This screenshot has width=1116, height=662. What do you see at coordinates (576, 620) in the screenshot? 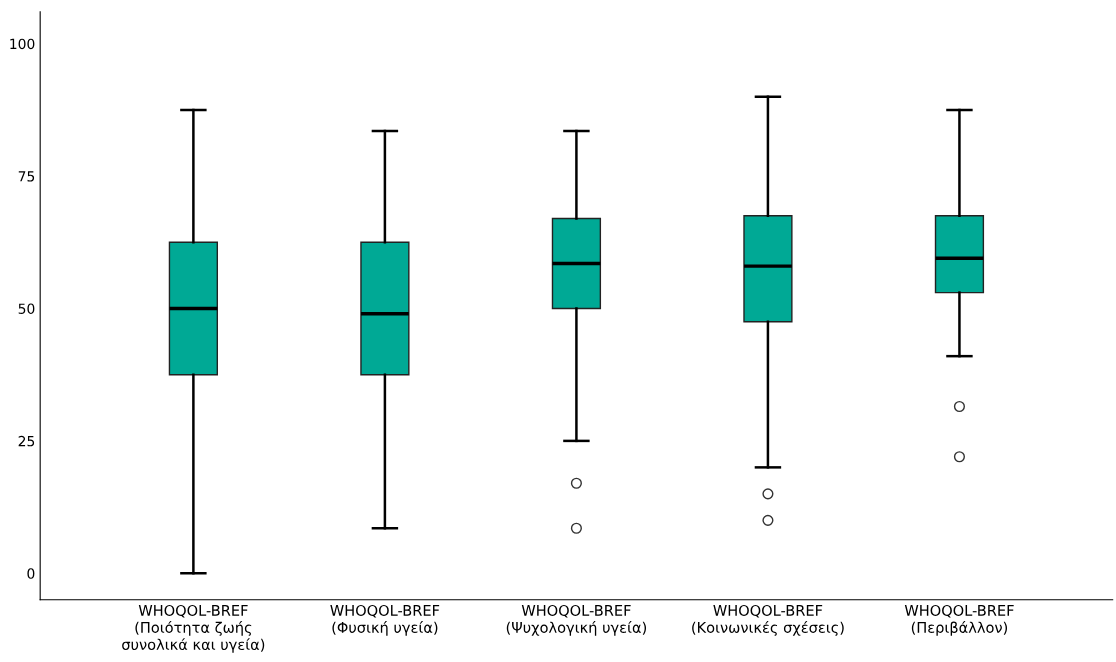
I see `x-tick-label: WHOQOL-BREF (Ψυχολογική υγεία)` at bounding box center [576, 620].